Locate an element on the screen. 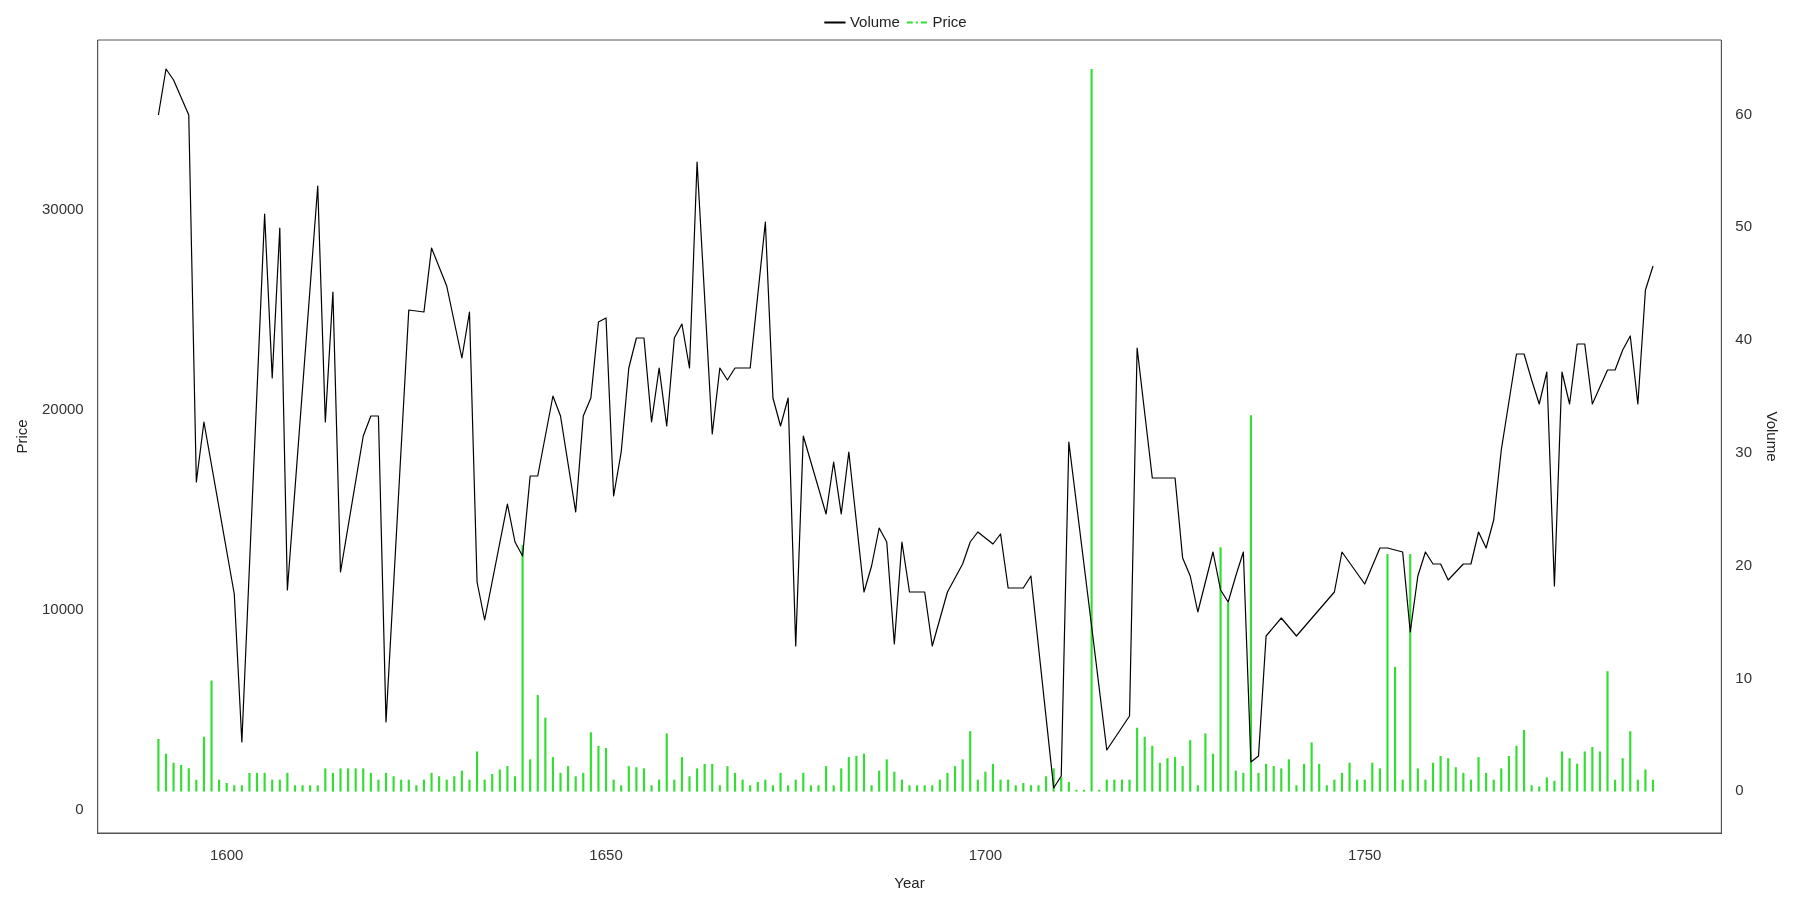 This screenshot has height=907, width=1804. y2-axis-title: Volume is located at coordinates (1772, 436).